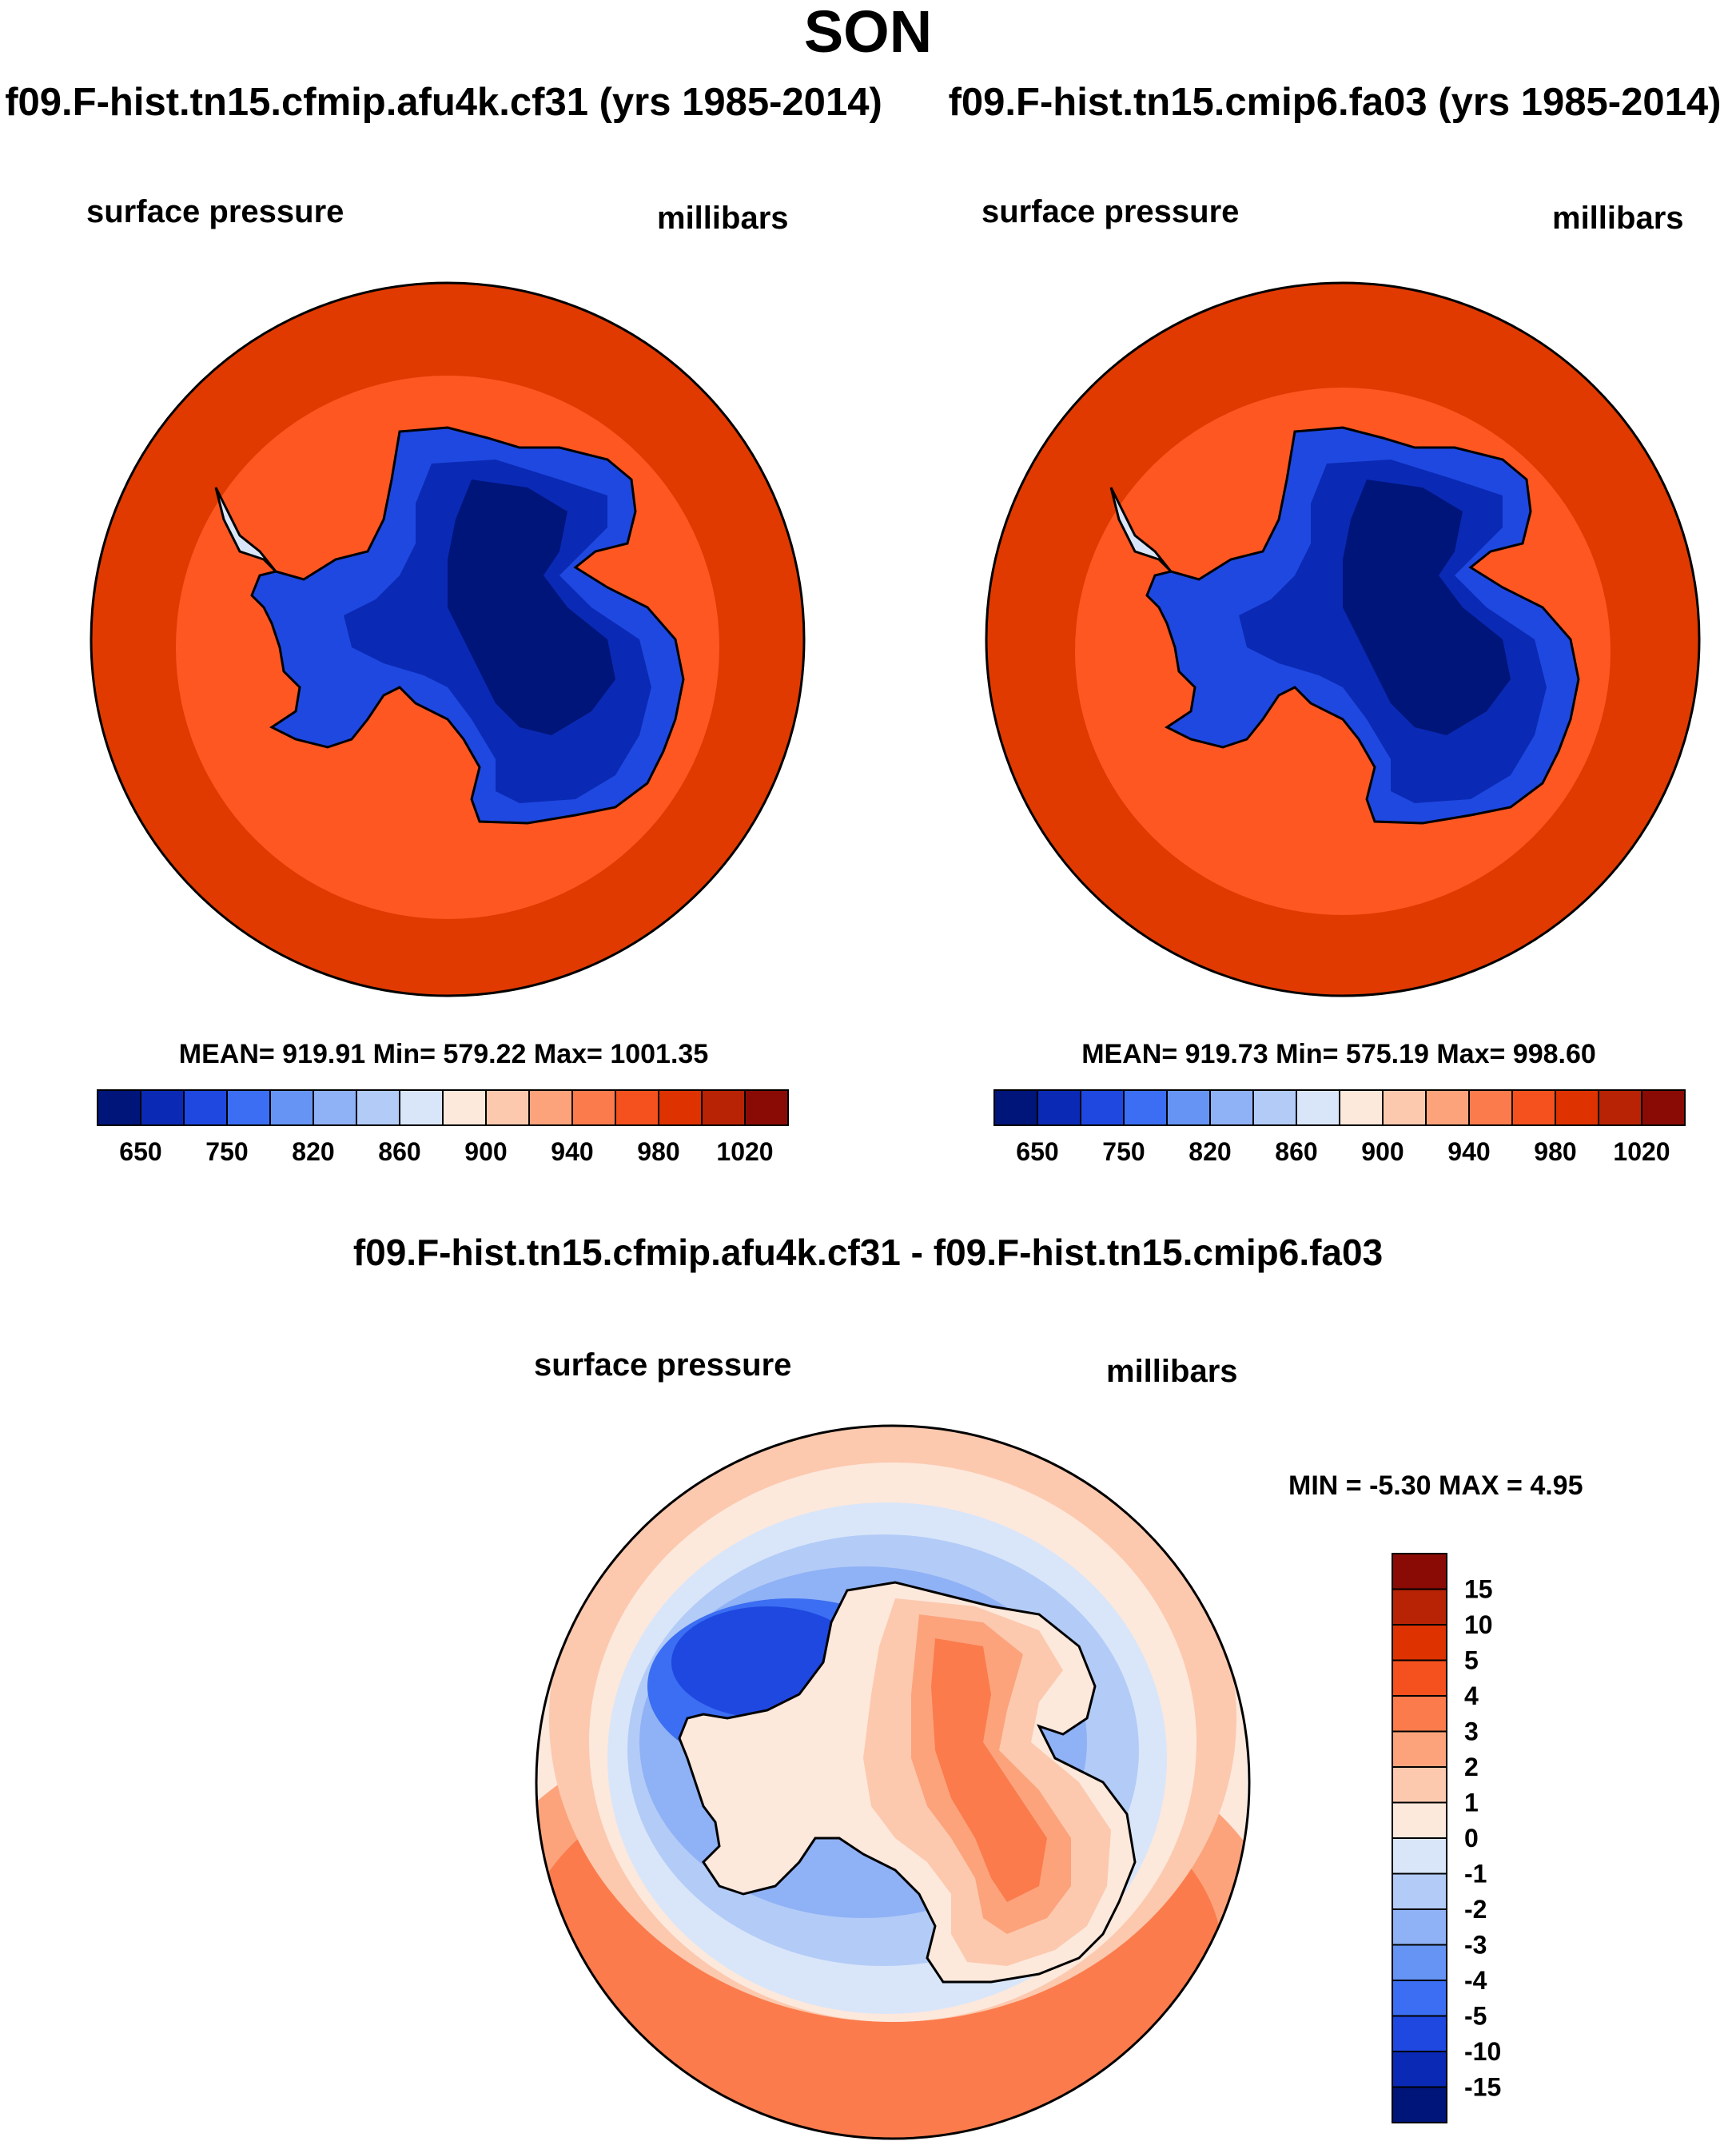 The width and height of the screenshot is (1736, 2153). Describe the element at coordinates (1435, 1485) in the screenshot. I see `difference-stats: MIN = -5.30 MAX = 4.95` at that location.